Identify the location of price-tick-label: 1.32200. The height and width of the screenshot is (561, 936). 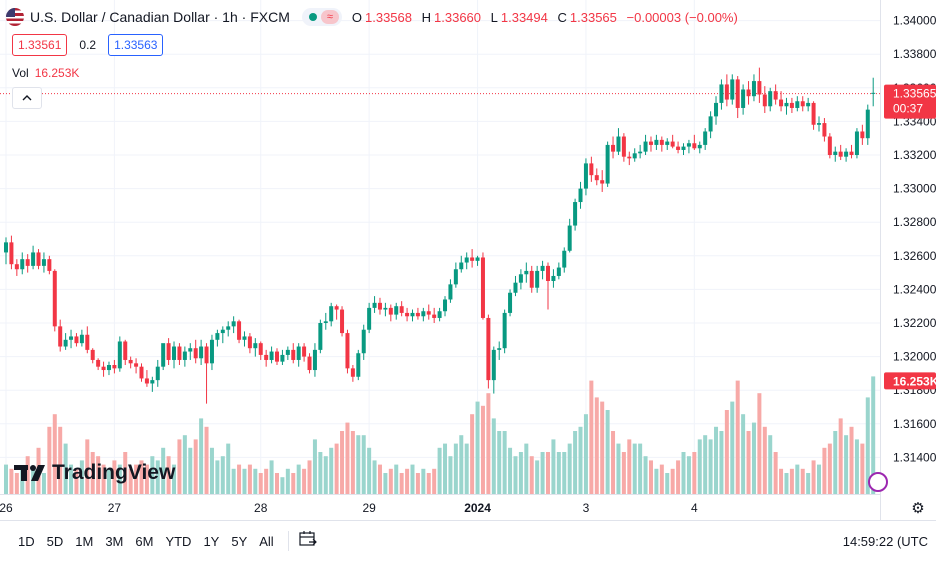
(914, 323).